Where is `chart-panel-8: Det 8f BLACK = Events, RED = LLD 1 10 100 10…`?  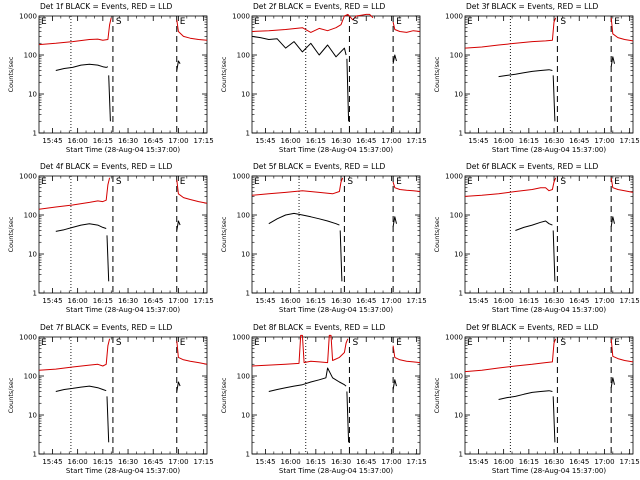
chart-panel-8: Det 8f BLACK = Events, RED = LLD 1 10 100 10… is located at coordinates (323, 399).